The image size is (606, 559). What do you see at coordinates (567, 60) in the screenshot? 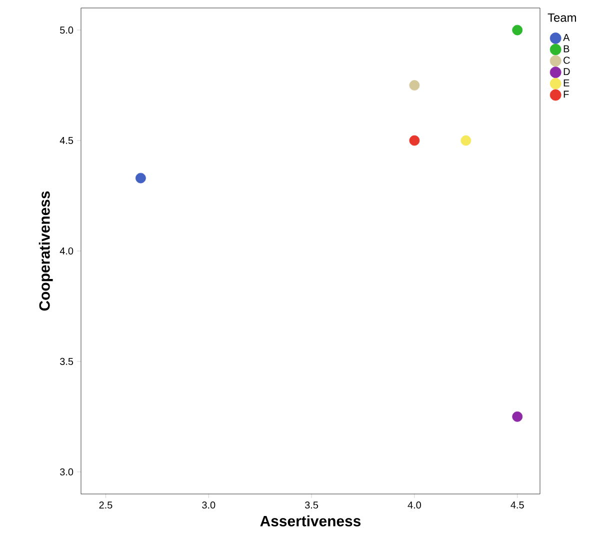
I see `legend-label: C` at bounding box center [567, 60].